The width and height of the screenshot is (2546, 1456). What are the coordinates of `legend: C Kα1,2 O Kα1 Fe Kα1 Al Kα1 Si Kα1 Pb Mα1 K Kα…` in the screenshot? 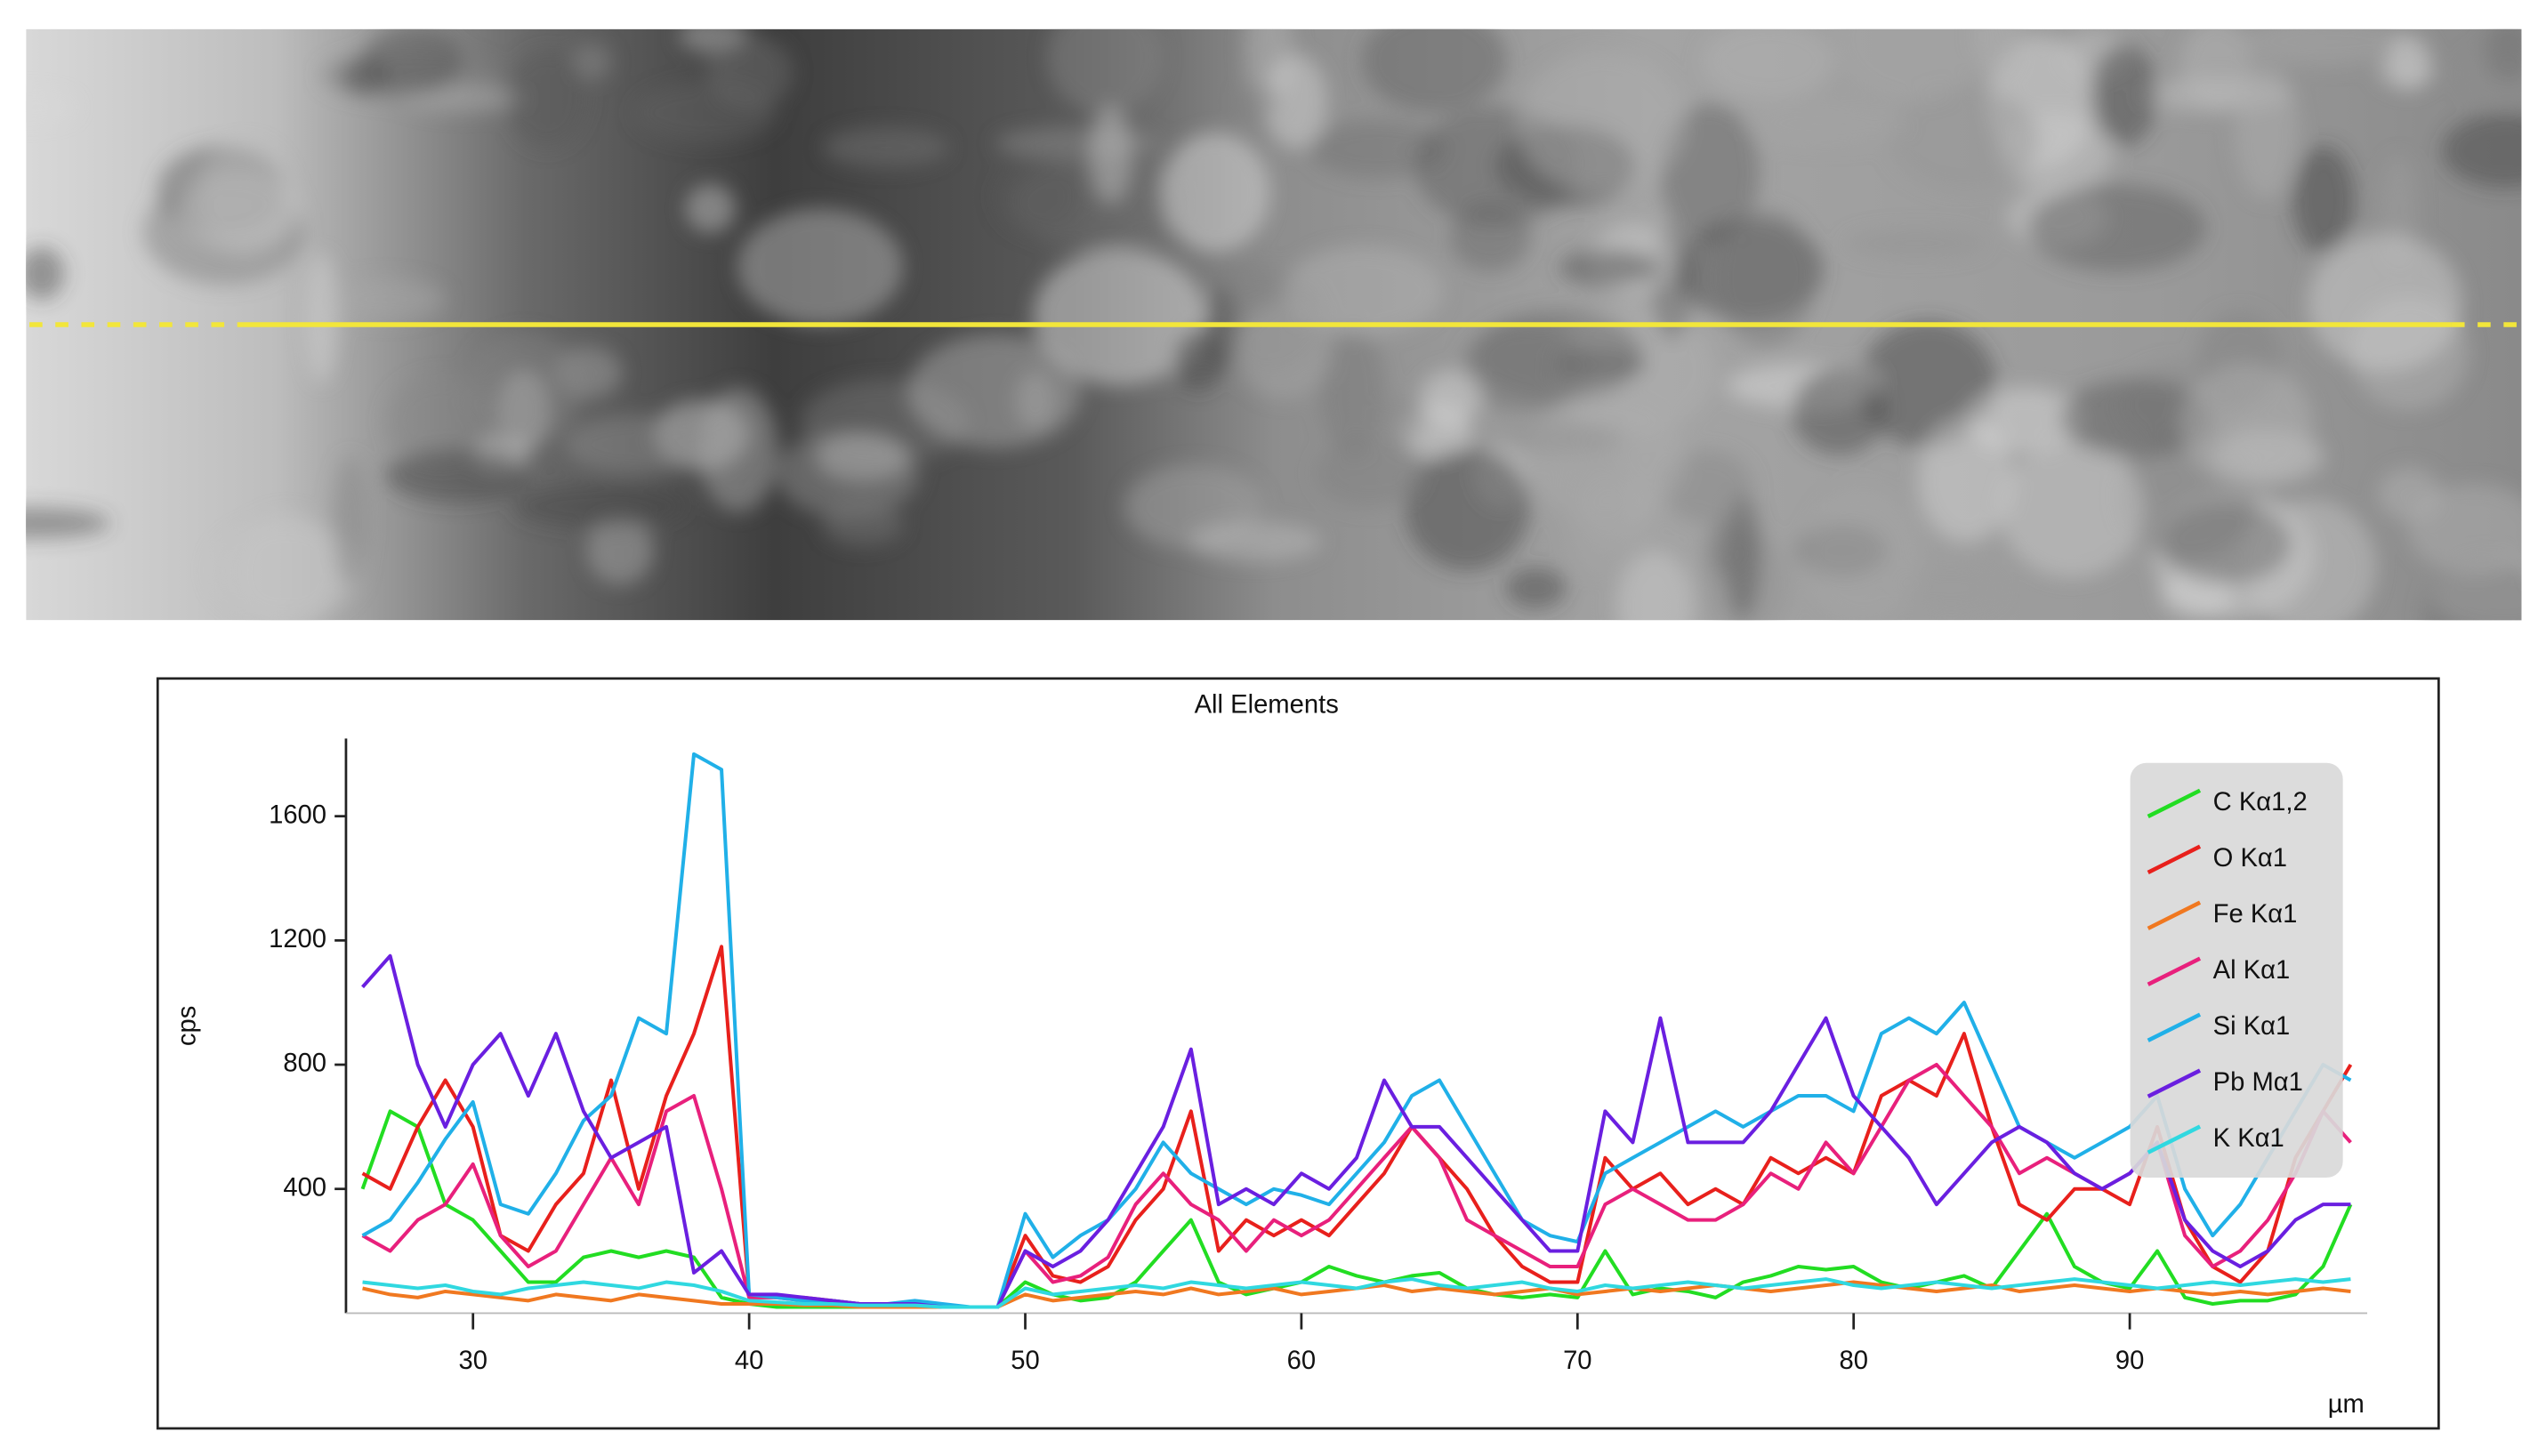 It's located at (2236, 970).